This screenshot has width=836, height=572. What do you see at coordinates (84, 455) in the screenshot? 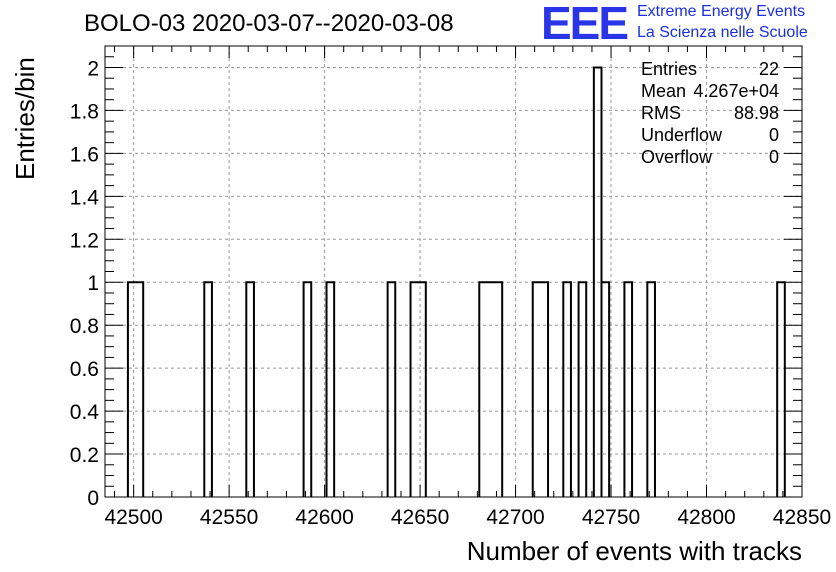
I see `y-tick-label: 0.2` at bounding box center [84, 455].